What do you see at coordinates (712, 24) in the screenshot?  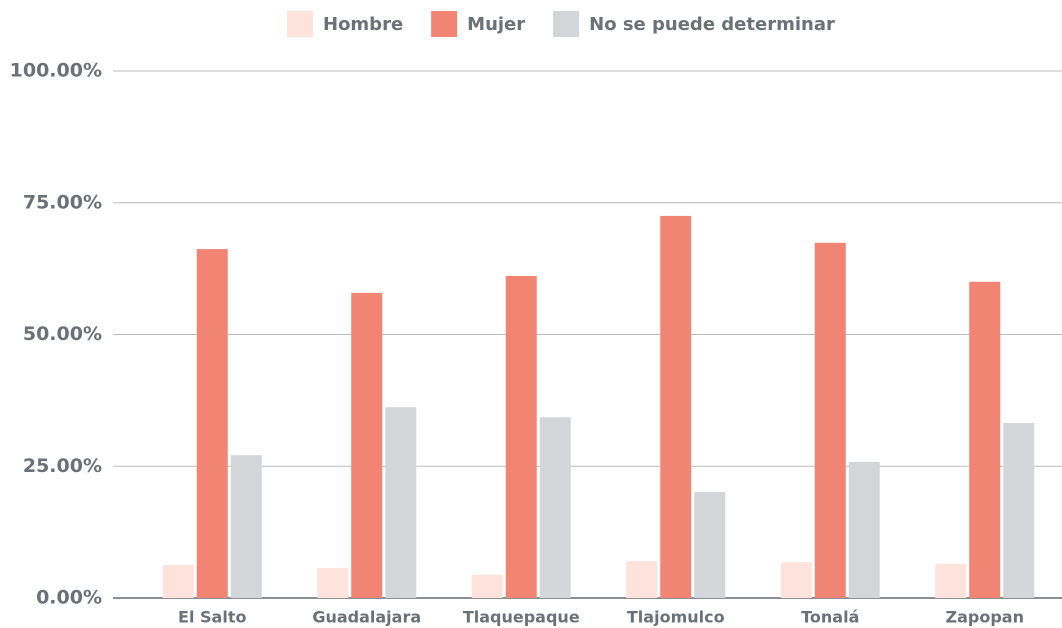 I see `legend-label: No se puede determinar` at bounding box center [712, 24].